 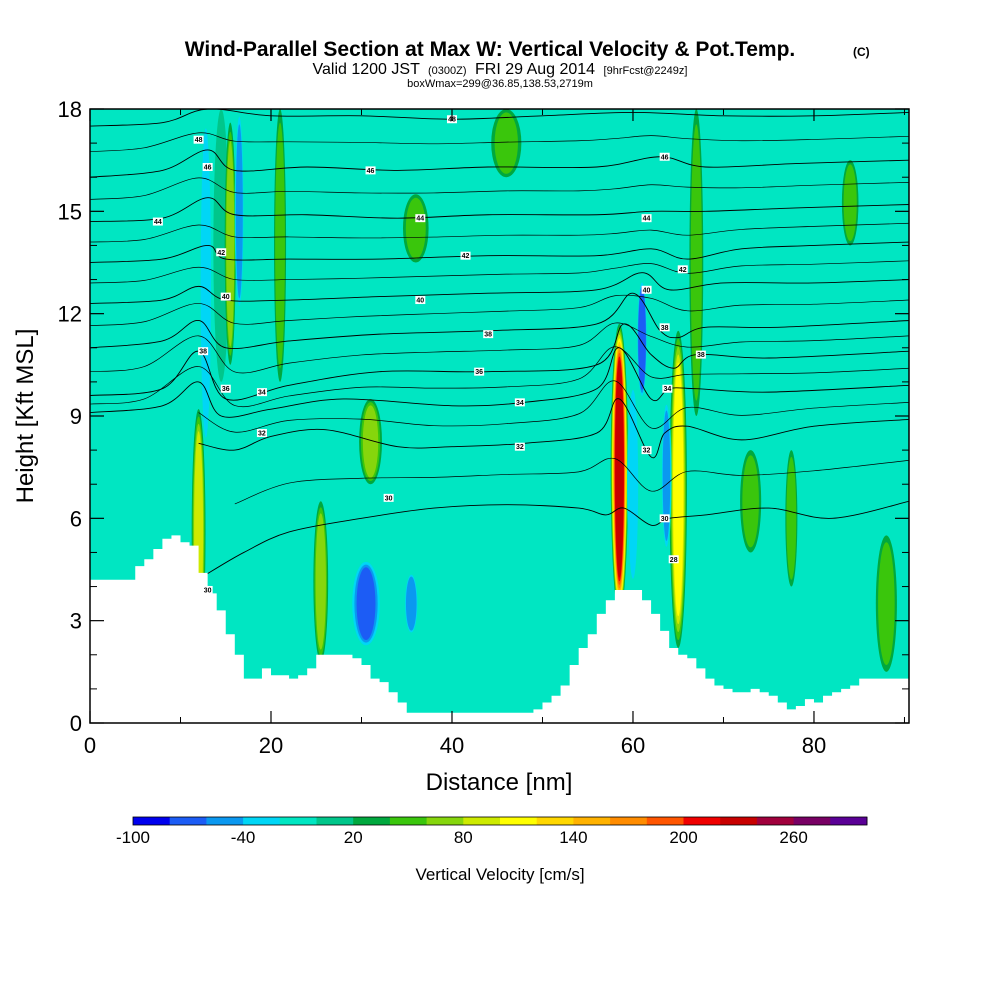 What do you see at coordinates (243, 837) in the screenshot?
I see `colorbar-tick-label: -40` at bounding box center [243, 837].